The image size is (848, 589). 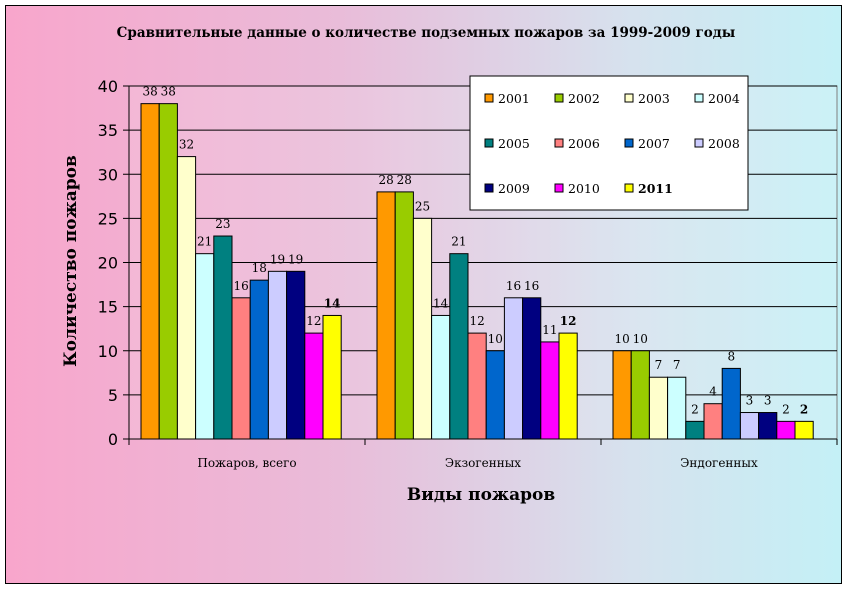 What do you see at coordinates (731, 356) in the screenshot?
I see `data-label: 8` at bounding box center [731, 356].